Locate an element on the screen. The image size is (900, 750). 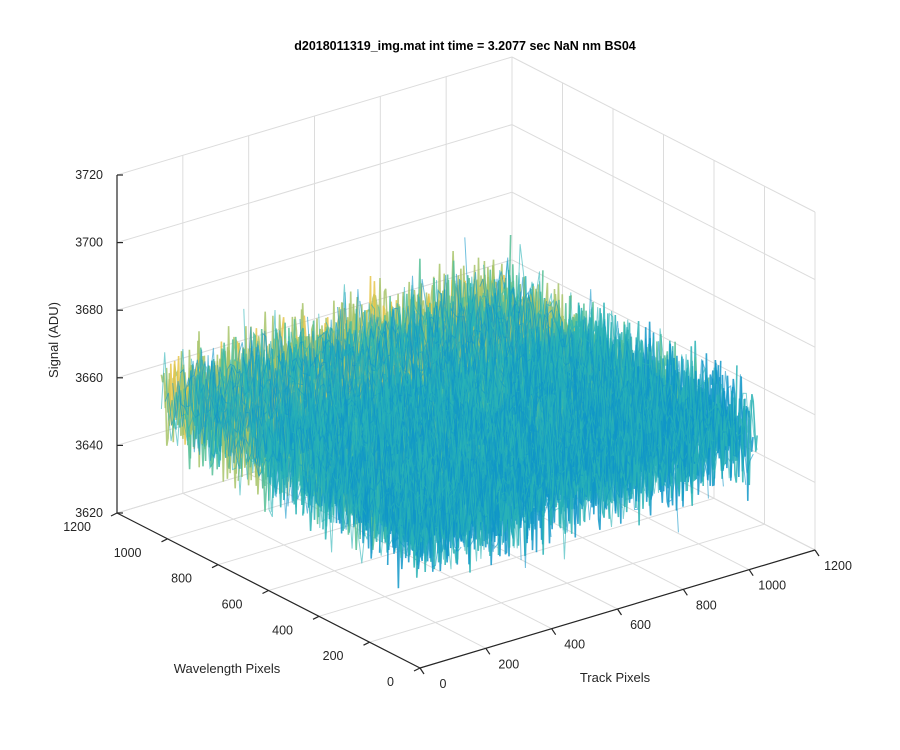
y-tick-label: 1200 is located at coordinates (77, 527).